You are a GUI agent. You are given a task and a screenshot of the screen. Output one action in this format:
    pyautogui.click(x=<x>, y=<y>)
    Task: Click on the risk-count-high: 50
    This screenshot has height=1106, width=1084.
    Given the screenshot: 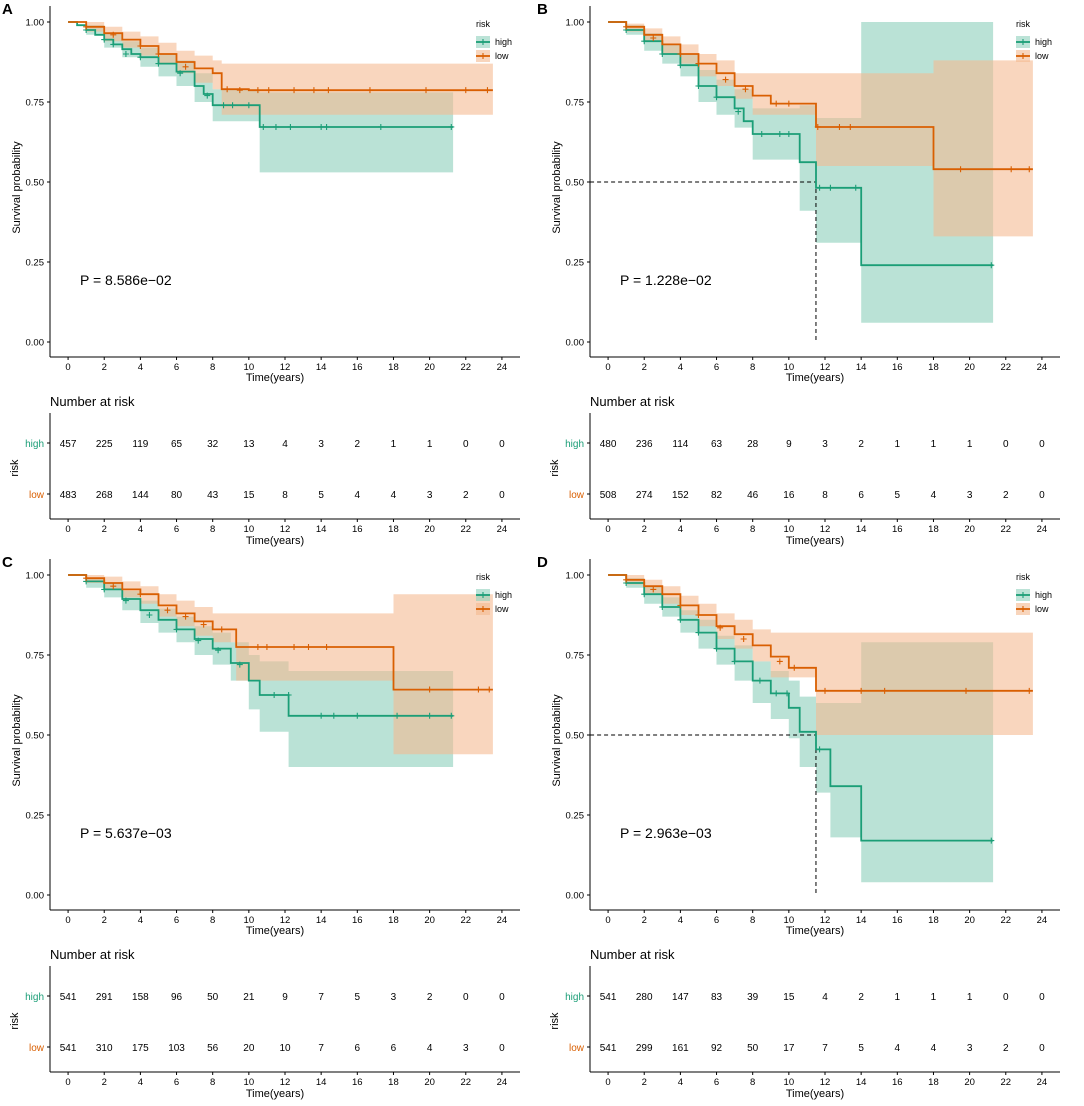 What is the action you would take?
    pyautogui.click(x=213, y=997)
    